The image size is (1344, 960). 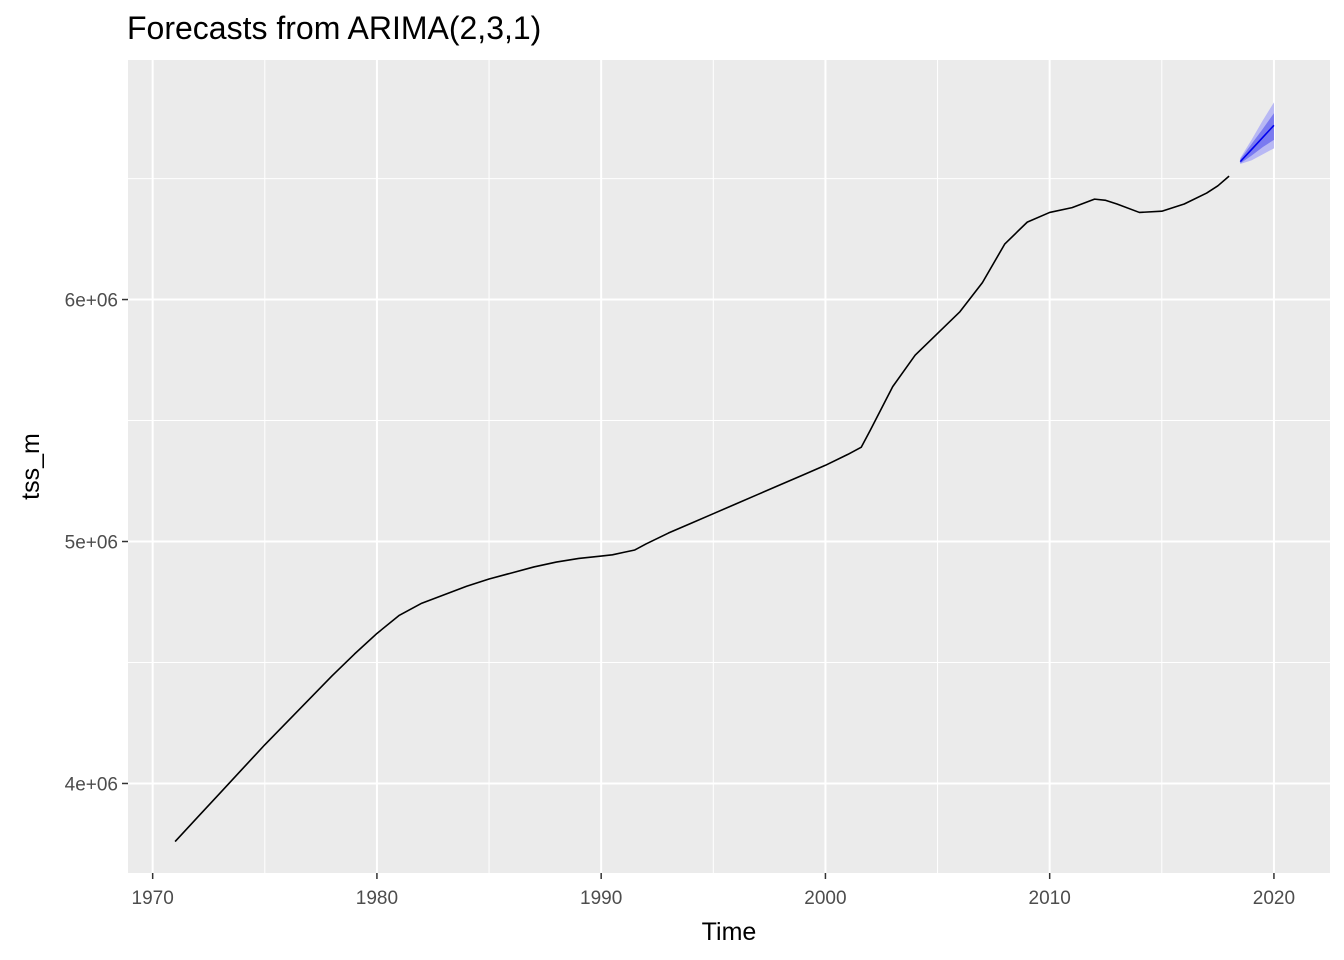 I want to click on x-tick-label: 2020, so click(x=1274, y=898).